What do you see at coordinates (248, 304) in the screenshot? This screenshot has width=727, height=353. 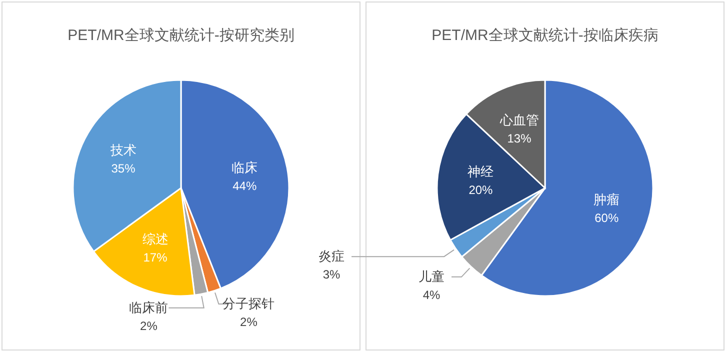 I see `slice-label: 分子探针` at bounding box center [248, 304].